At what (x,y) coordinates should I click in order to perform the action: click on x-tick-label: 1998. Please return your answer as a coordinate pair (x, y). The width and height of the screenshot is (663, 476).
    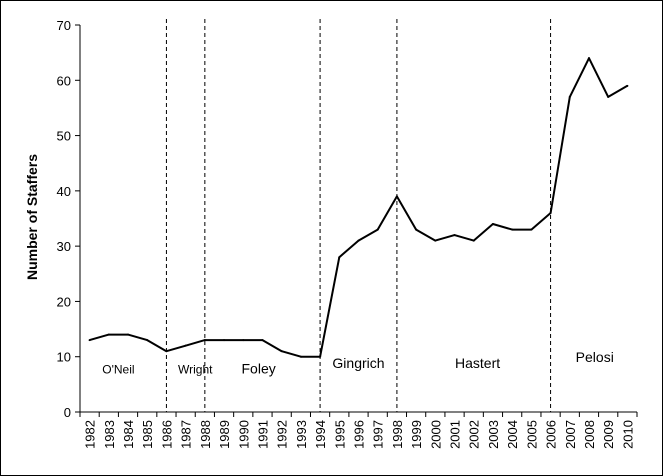
    Looking at the image, I should click on (397, 434).